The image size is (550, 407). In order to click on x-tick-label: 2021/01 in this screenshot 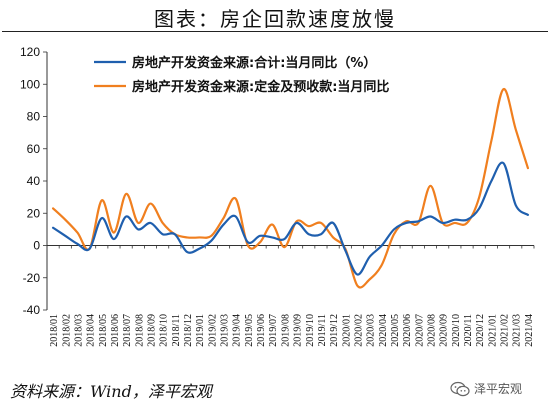, I will do `click(492, 330)`.